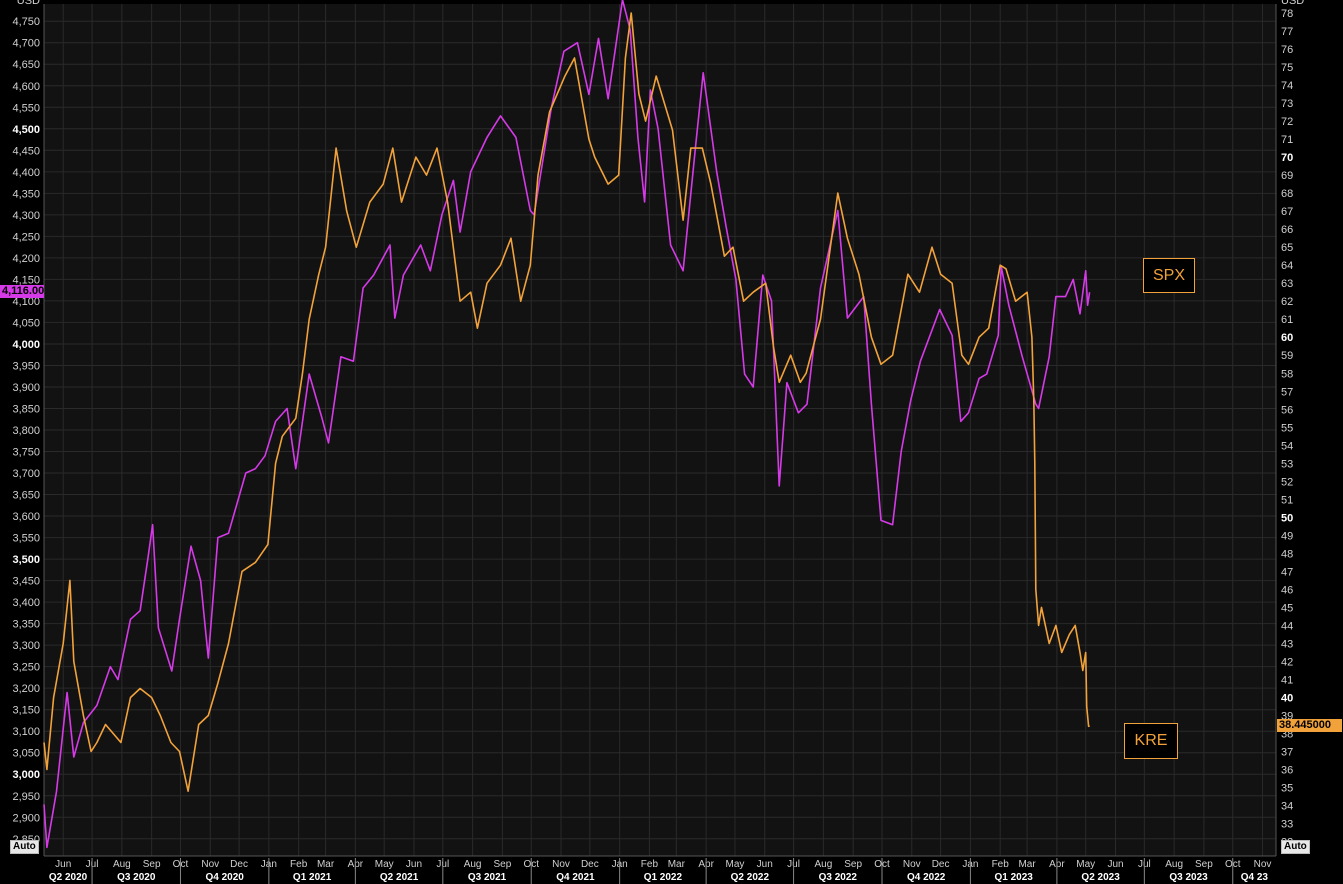 The image size is (1343, 884). I want to click on right-tick-label: 43, so click(1287, 644).